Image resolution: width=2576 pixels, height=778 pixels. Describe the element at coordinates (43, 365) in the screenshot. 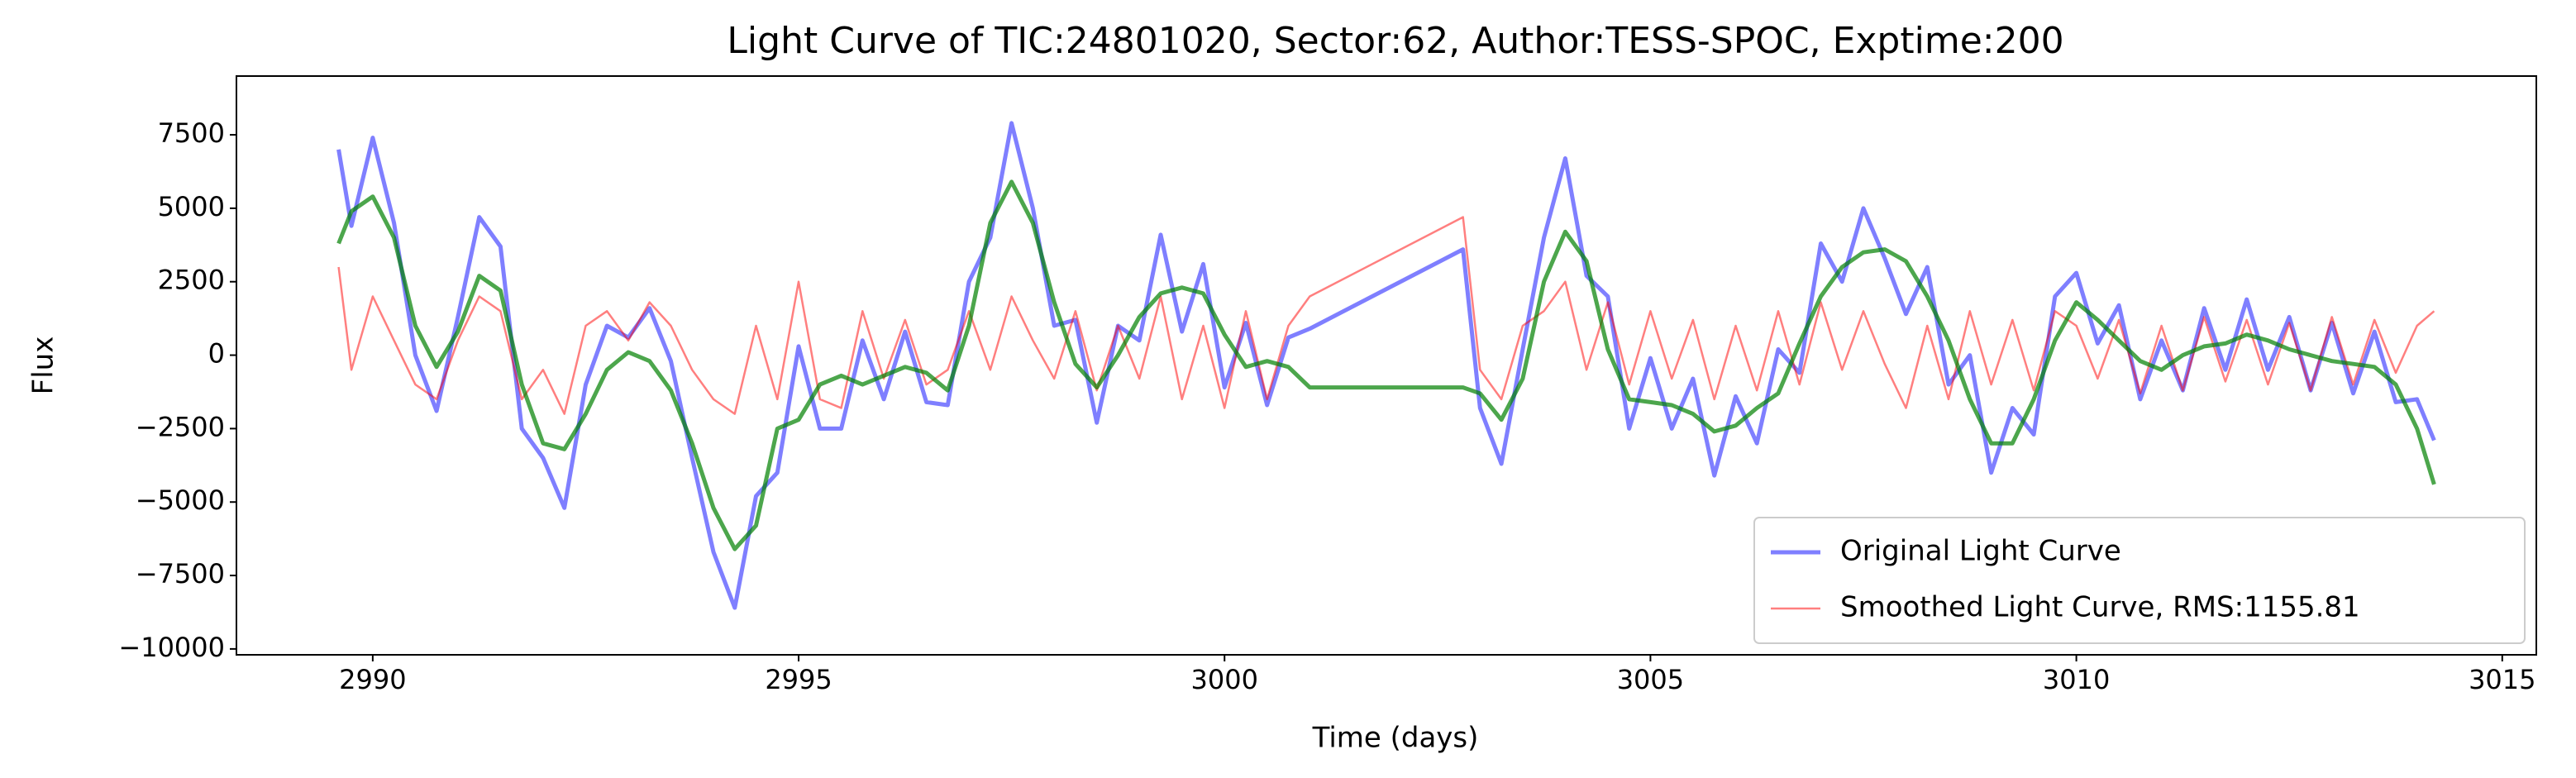

I see `y-axis-label: Flux` at that location.